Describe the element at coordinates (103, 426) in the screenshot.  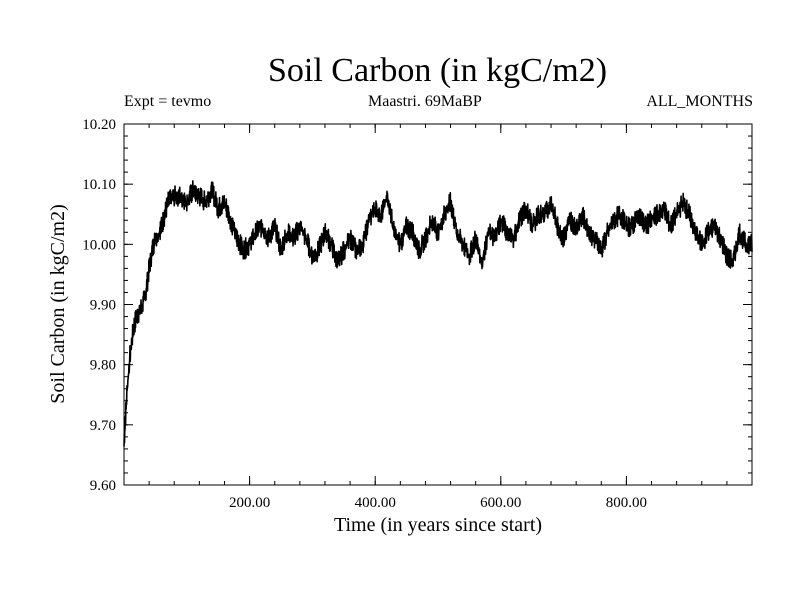
I see `y-tick-label: 9.70` at that location.